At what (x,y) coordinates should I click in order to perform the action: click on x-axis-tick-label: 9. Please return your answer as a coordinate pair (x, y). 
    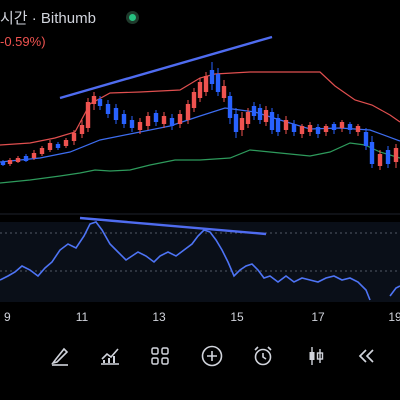
    Looking at the image, I should click on (7, 317).